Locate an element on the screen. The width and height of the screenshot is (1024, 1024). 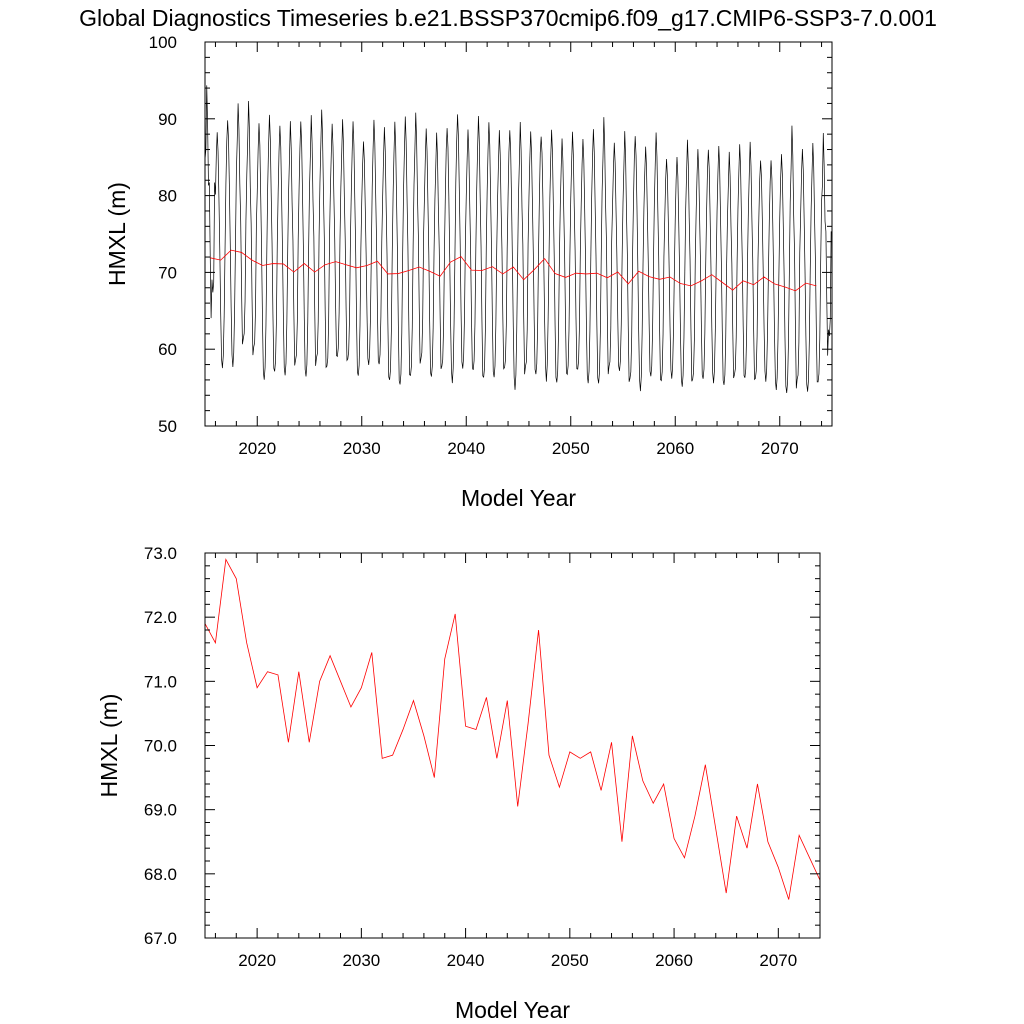
y-tick-label: 68.0 is located at coordinates (160, 874).